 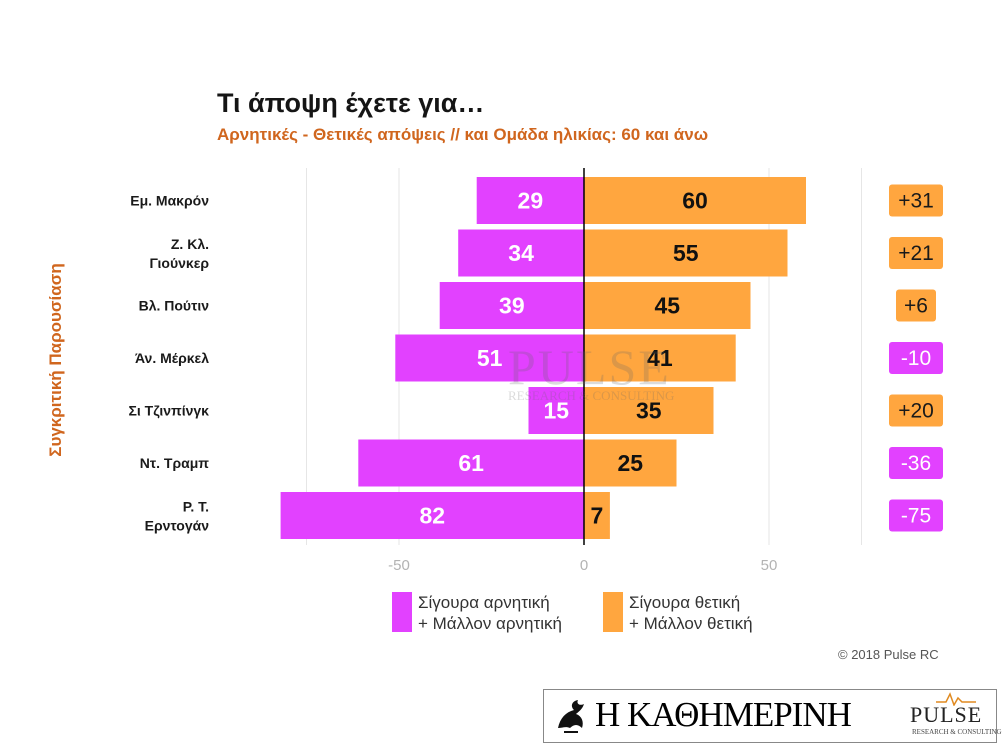 I want to click on data-label-negative: 34, so click(x=521, y=253).